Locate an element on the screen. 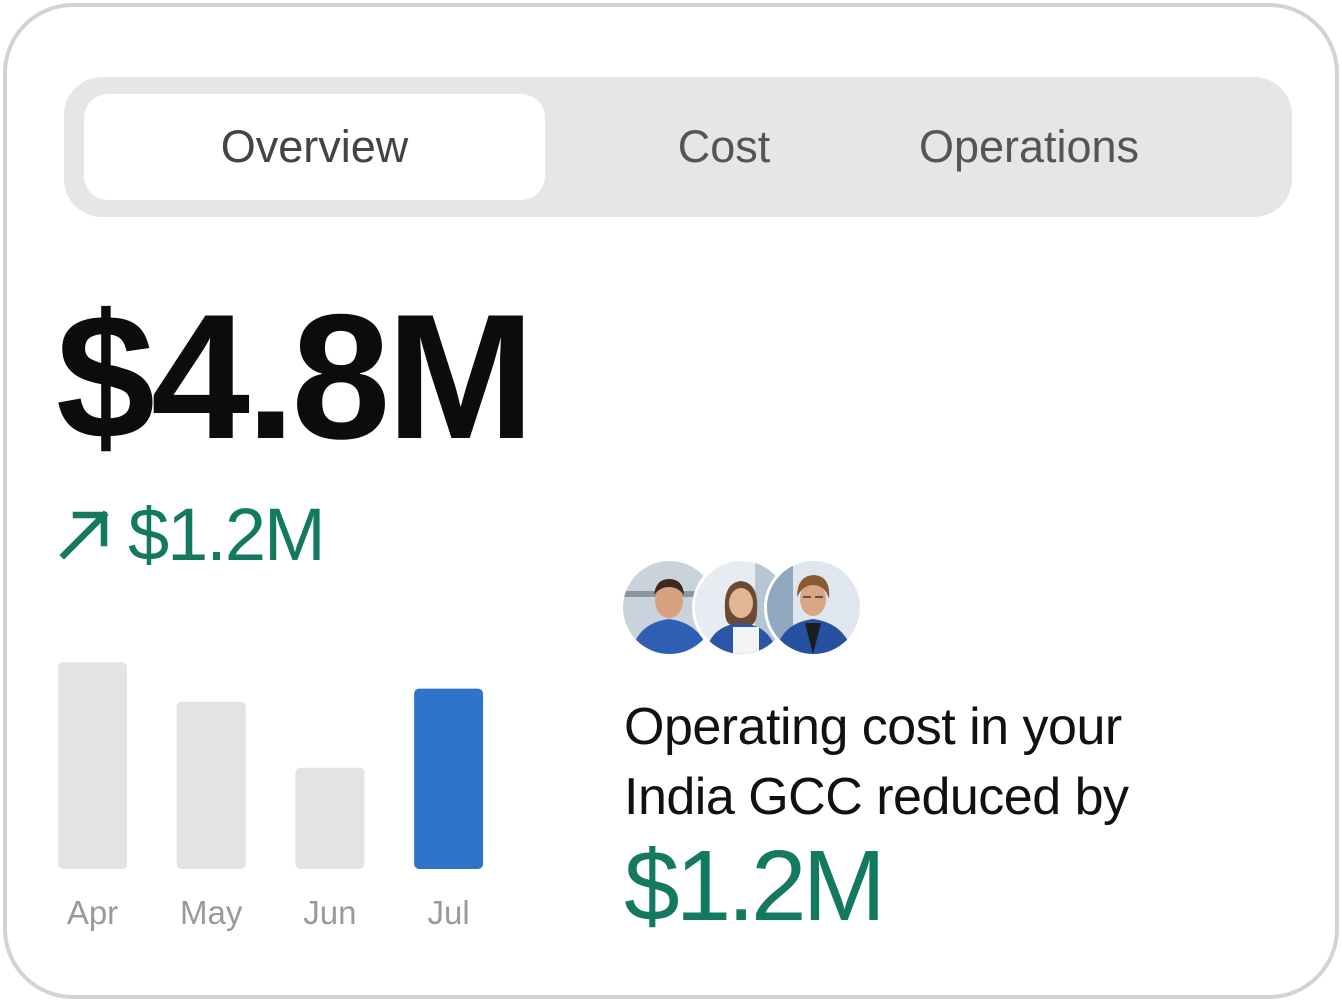  savings-amount: $1.2M is located at coordinates (755, 886).